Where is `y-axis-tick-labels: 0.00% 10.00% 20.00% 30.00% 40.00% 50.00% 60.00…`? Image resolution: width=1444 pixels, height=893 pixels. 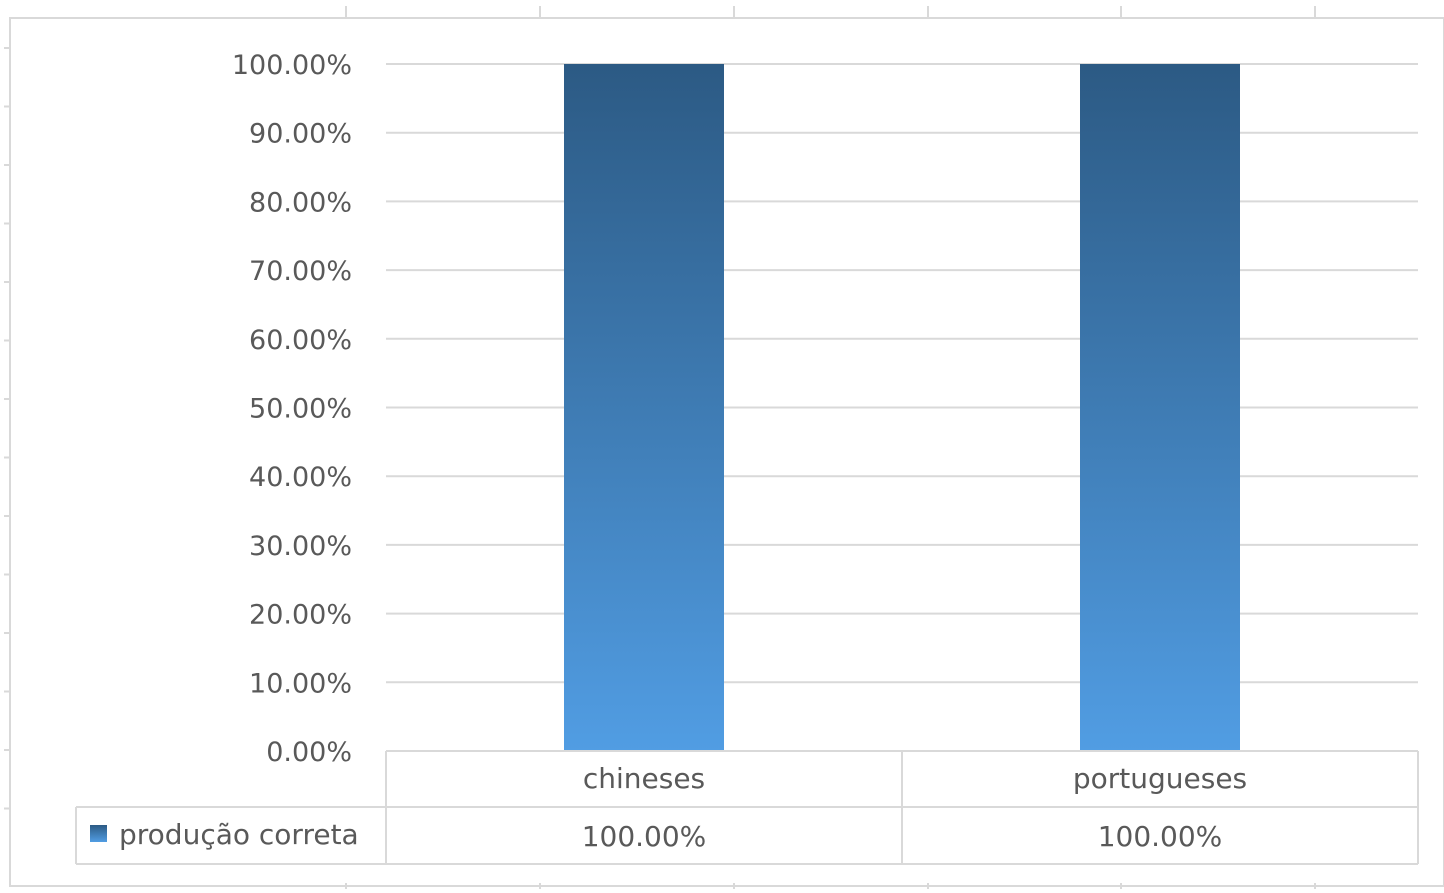
y-axis-tick-labels: 0.00% 10.00% 20.00% 30.00% 40.00% 50.00% 60.00… is located at coordinates (292, 409).